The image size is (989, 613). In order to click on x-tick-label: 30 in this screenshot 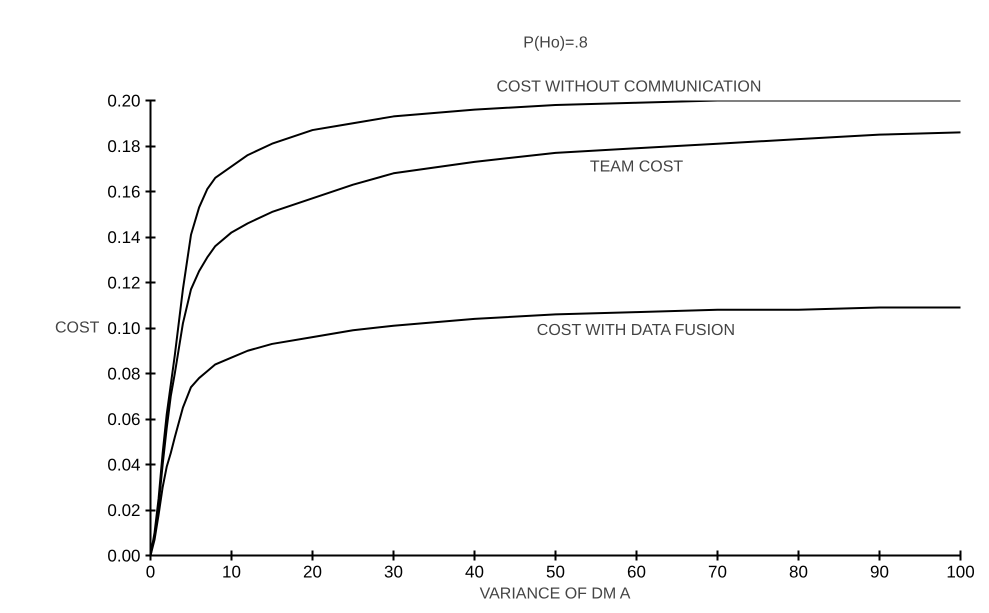, I will do `click(393, 572)`.